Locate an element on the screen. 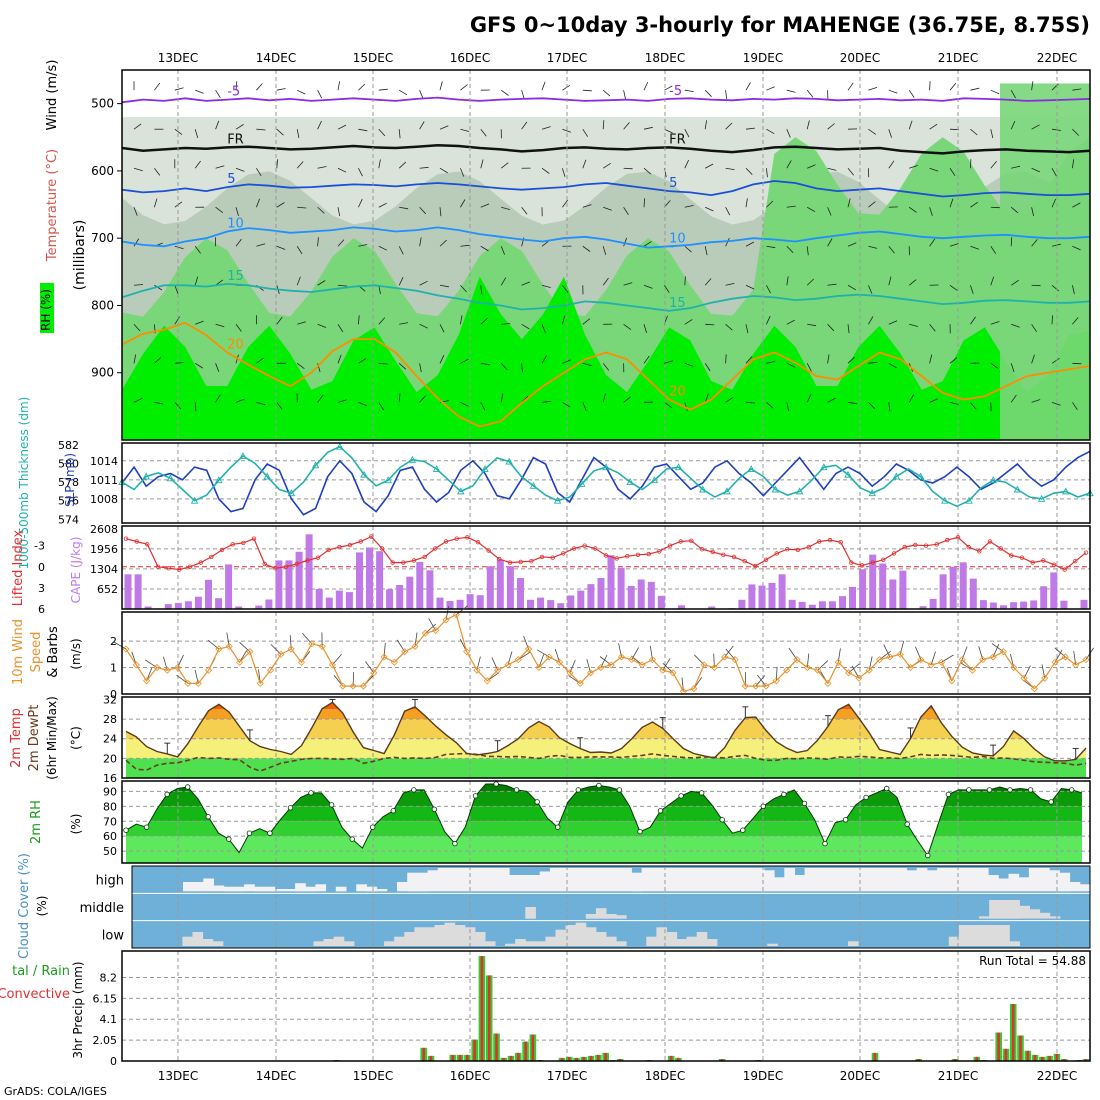  axis-label-slp: SLP (mb) is located at coordinates (70, 480).